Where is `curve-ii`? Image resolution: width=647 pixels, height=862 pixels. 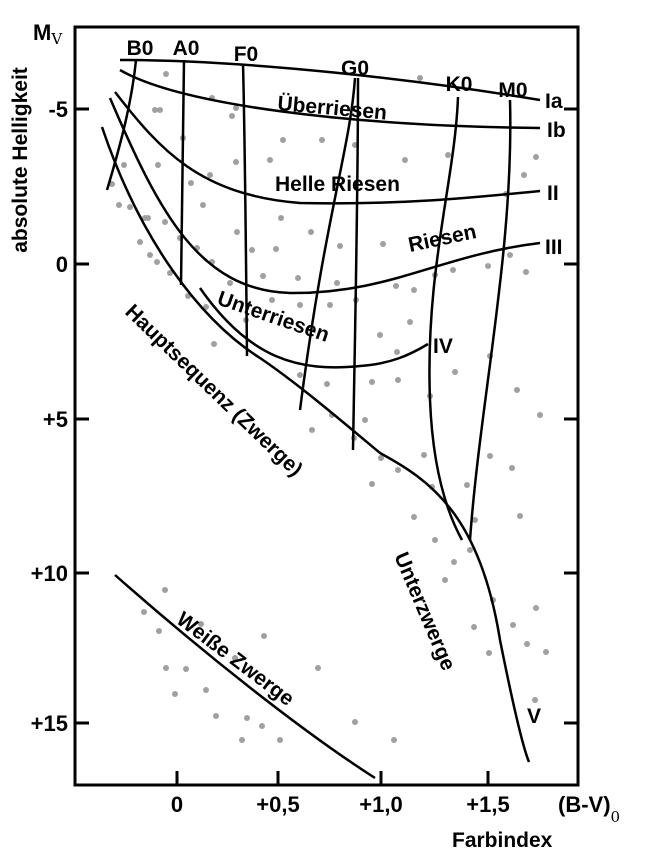
curve-ii is located at coordinates (327, 148).